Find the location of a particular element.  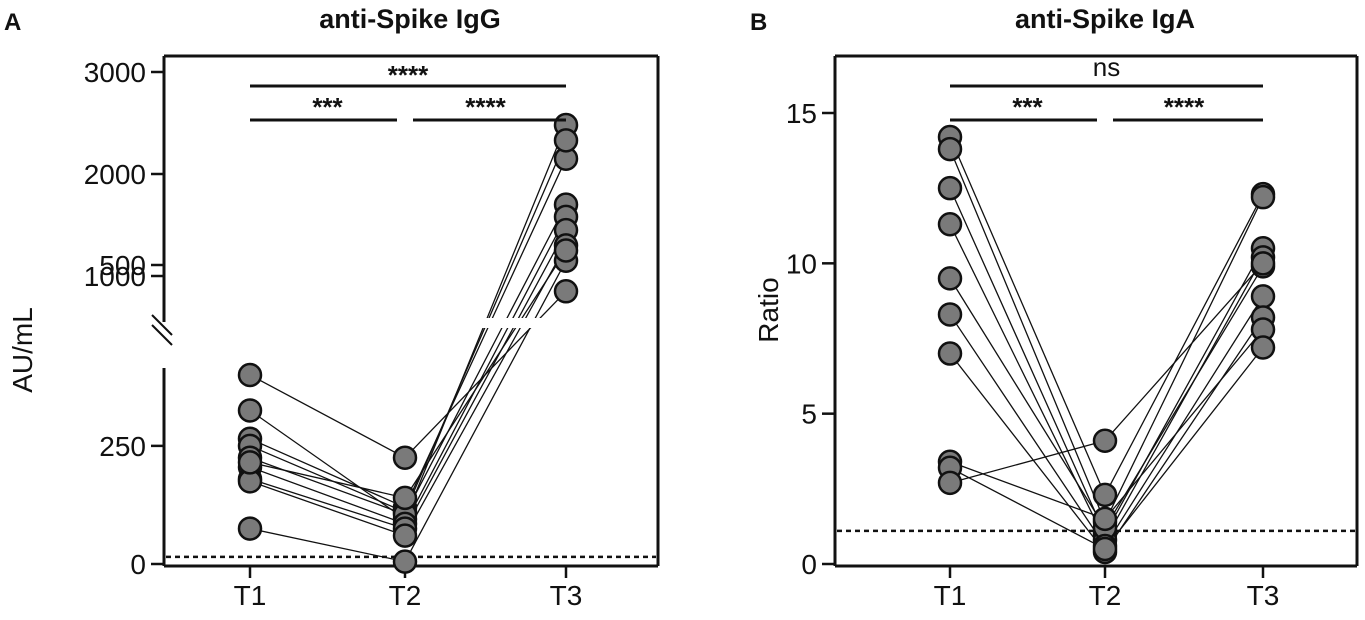

significance-label: ns is located at coordinates (1106, 67).